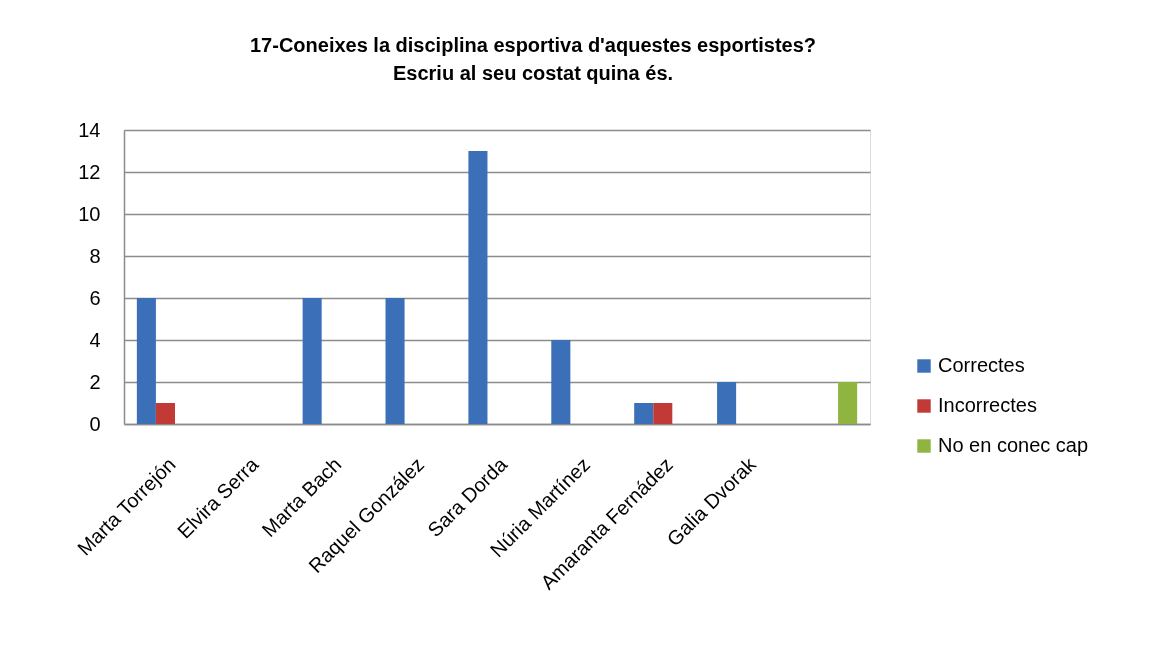 This screenshot has width=1171, height=660. What do you see at coordinates (987, 405) in the screenshot?
I see `legend-label: Incorrectes` at bounding box center [987, 405].